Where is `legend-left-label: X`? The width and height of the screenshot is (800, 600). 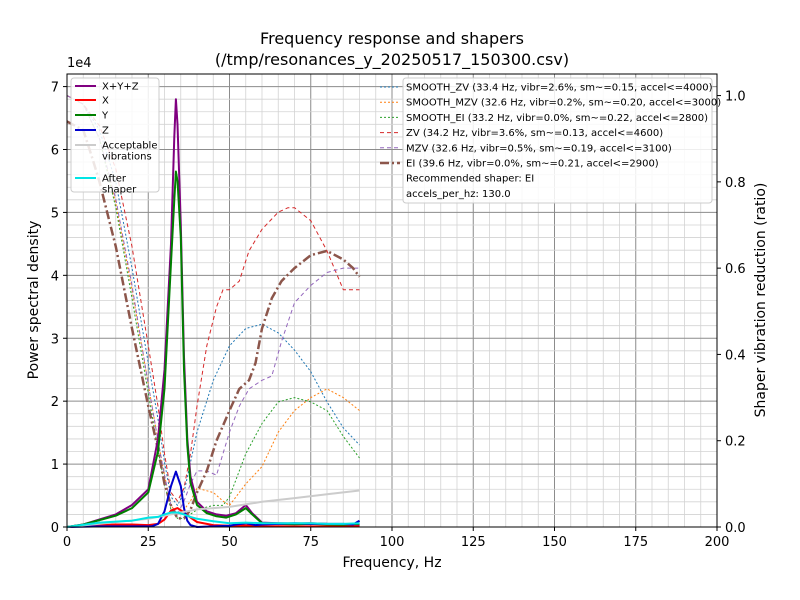
legend-left-label: X is located at coordinates (105, 101).